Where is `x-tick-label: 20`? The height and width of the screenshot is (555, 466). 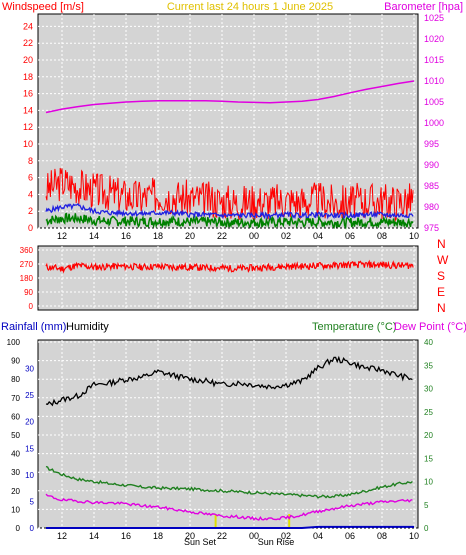 x-tick-label: 20 is located at coordinates (190, 536).